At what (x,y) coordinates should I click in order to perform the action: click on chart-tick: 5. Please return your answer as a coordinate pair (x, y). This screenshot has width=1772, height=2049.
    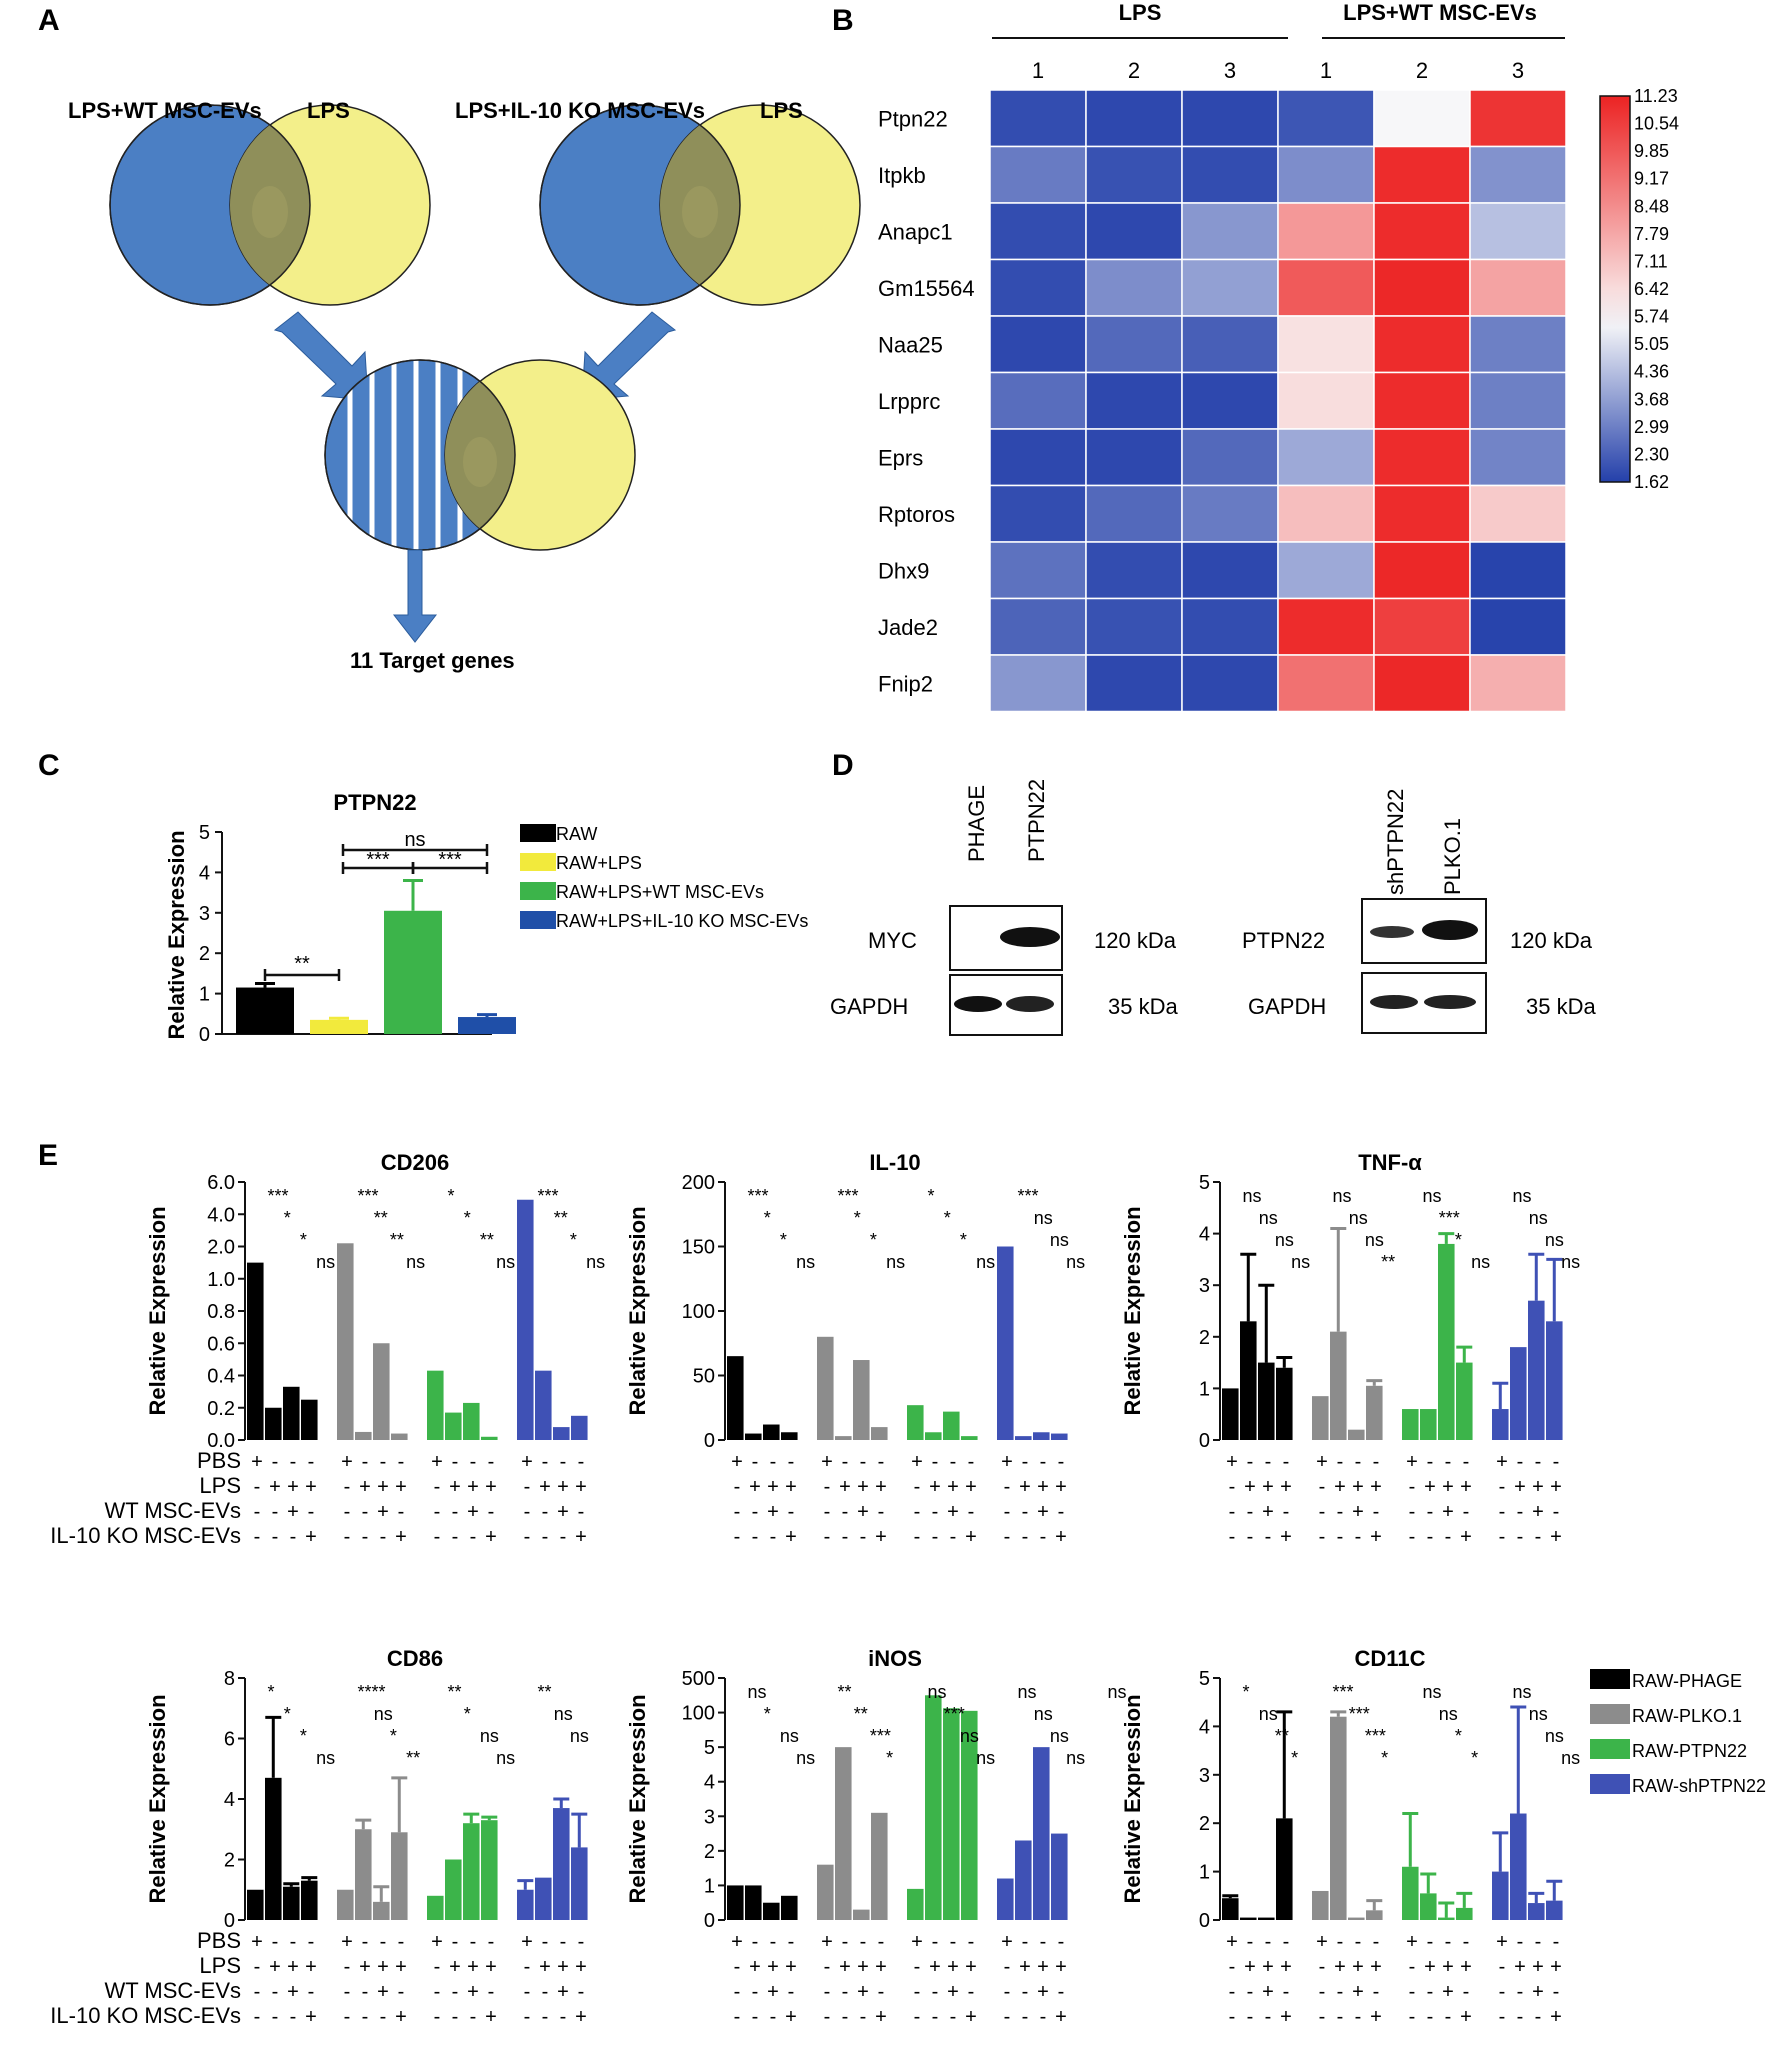
    Looking at the image, I should click on (1204, 1679).